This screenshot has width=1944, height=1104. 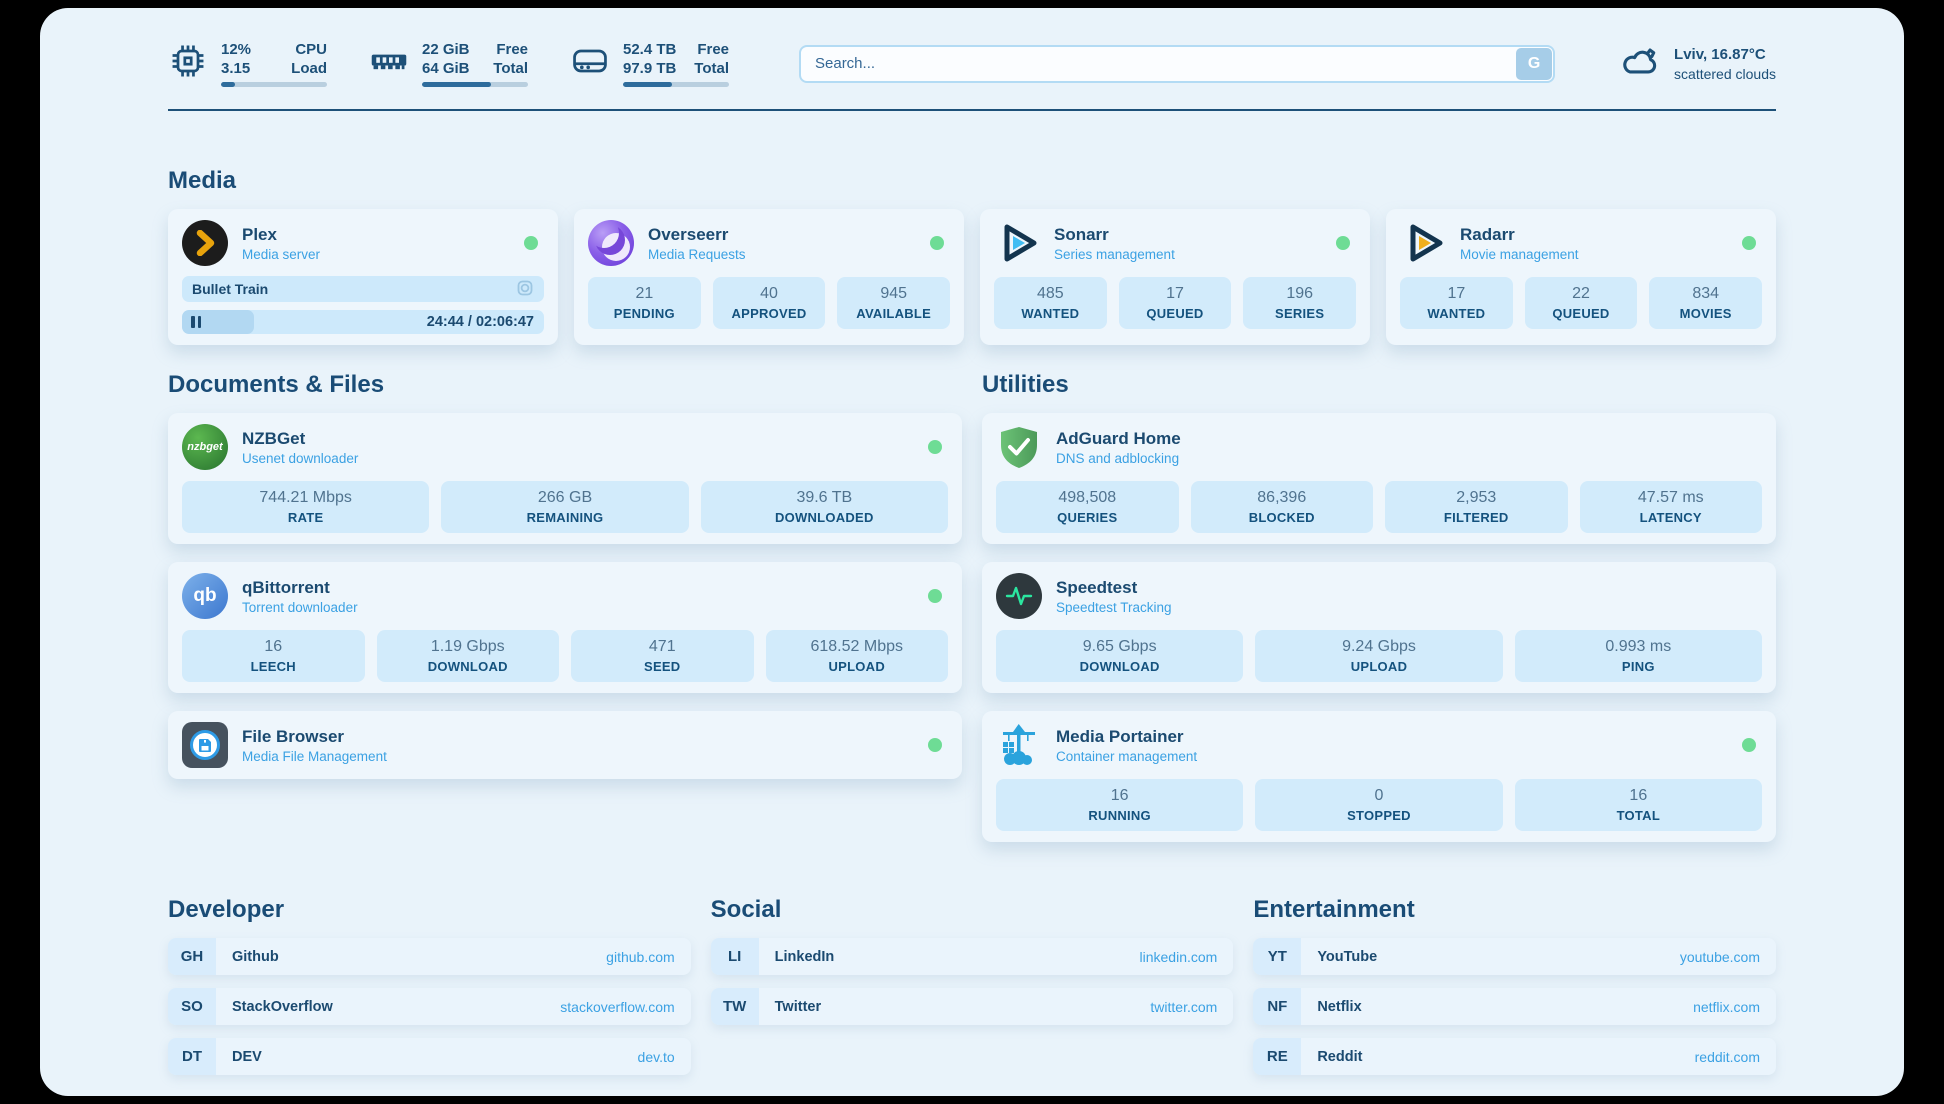 I want to click on stat-value: 22, so click(x=1581, y=293).